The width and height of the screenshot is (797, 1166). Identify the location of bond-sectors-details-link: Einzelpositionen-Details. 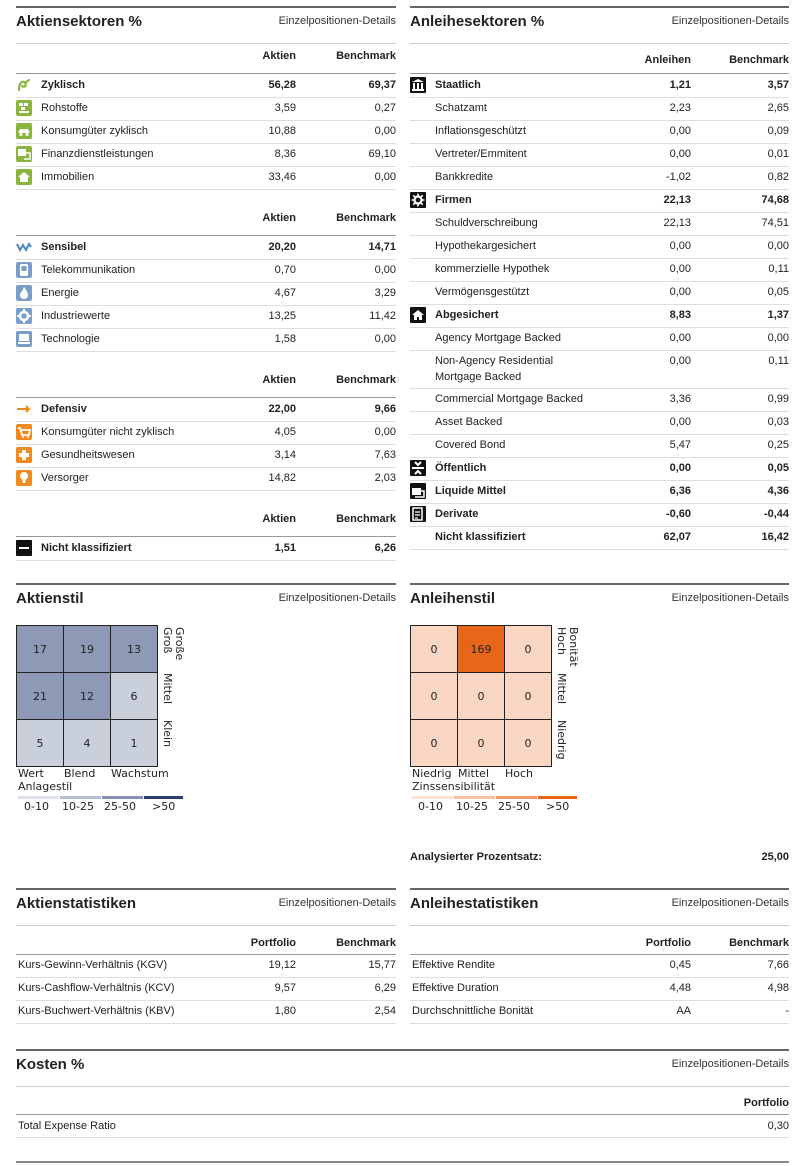
(730, 21).